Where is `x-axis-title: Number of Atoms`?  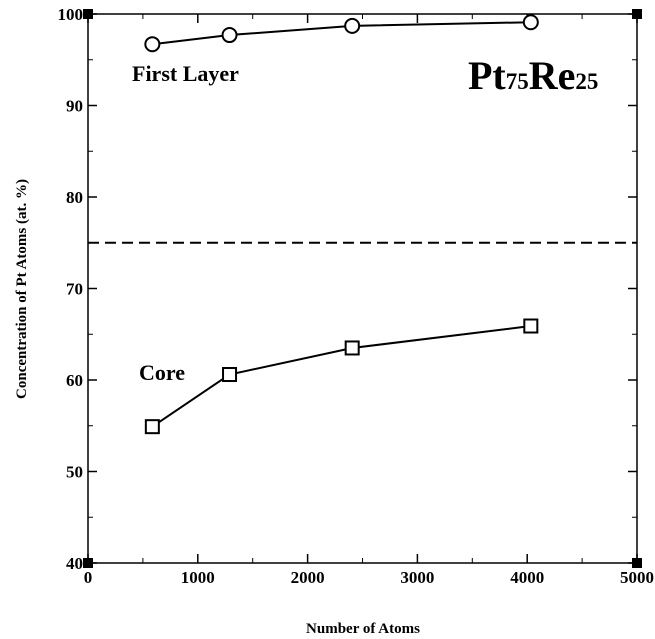
x-axis-title: Number of Atoms is located at coordinates (363, 629).